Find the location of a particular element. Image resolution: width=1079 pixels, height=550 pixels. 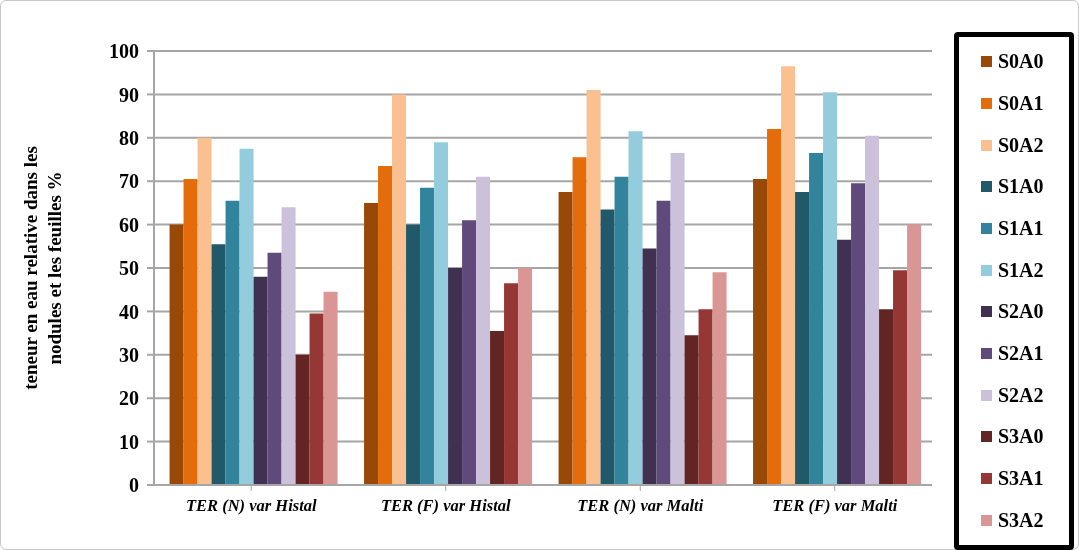

y-tick-label: 60 is located at coordinates (129, 224).